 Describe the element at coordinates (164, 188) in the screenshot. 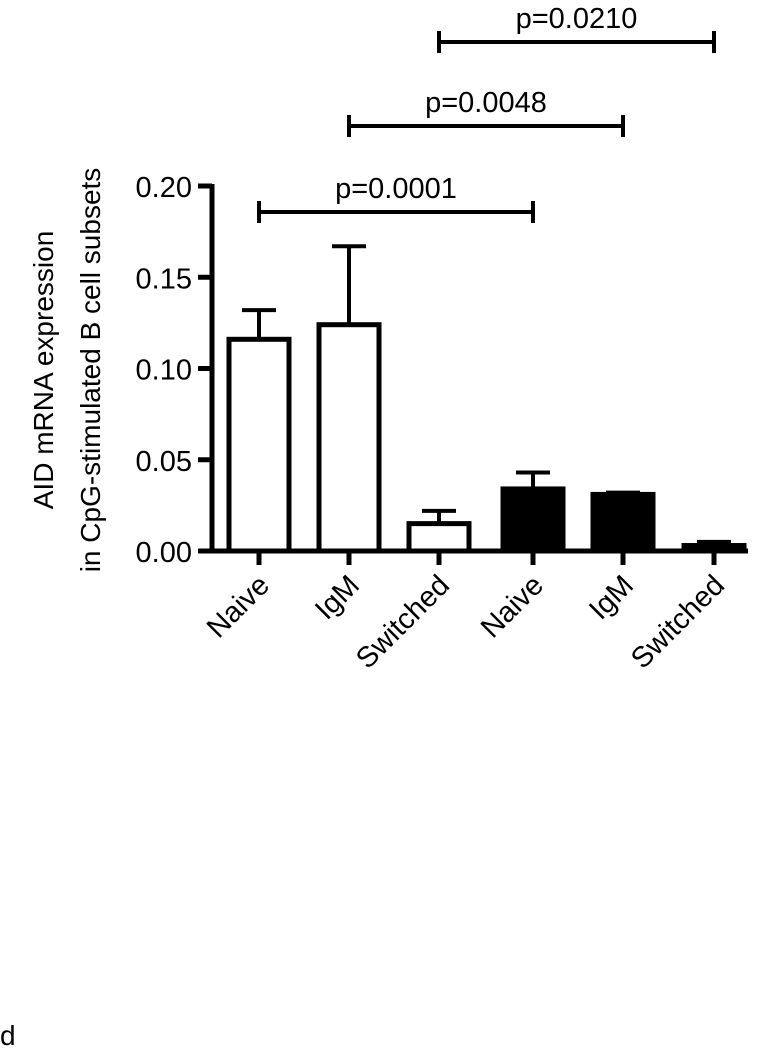

I see `y-tick-label-4: 0.20` at that location.